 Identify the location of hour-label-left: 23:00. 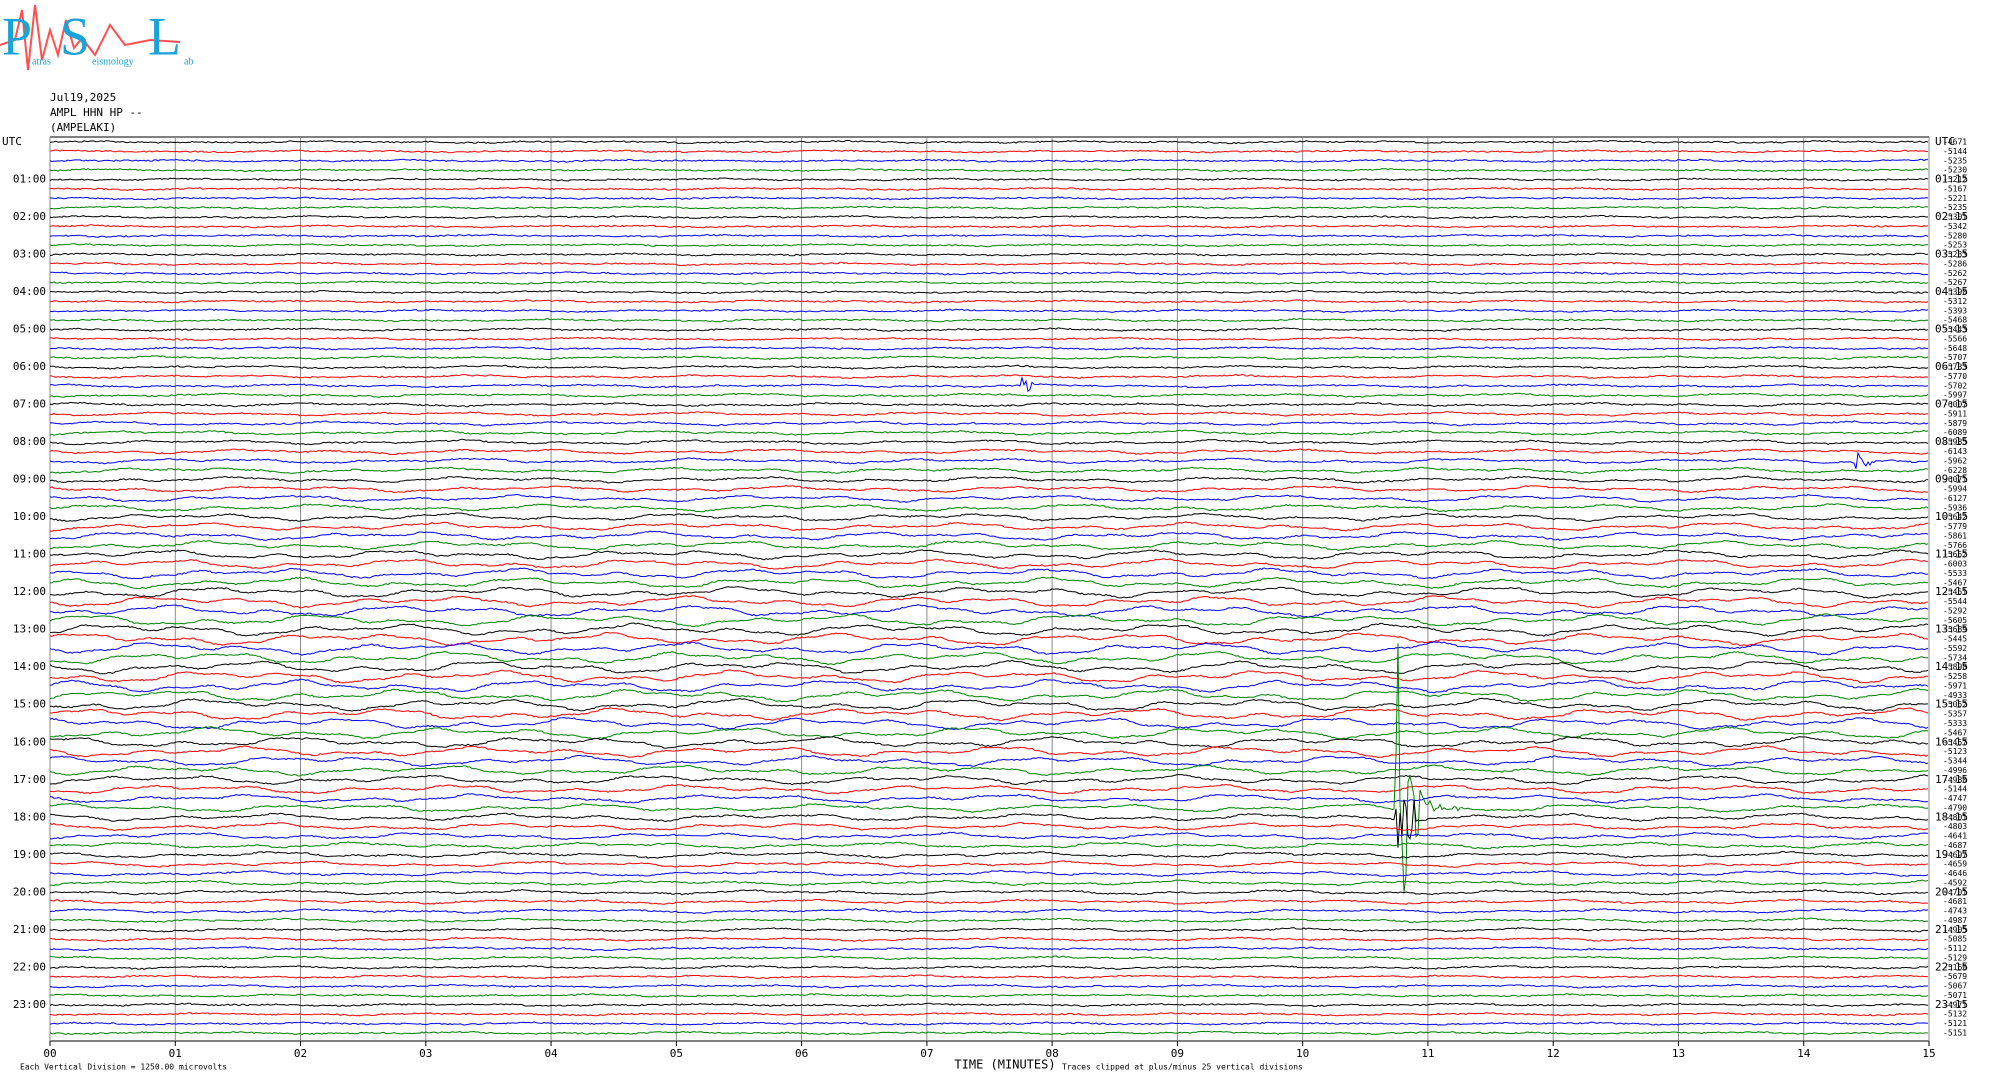
(29, 1004).